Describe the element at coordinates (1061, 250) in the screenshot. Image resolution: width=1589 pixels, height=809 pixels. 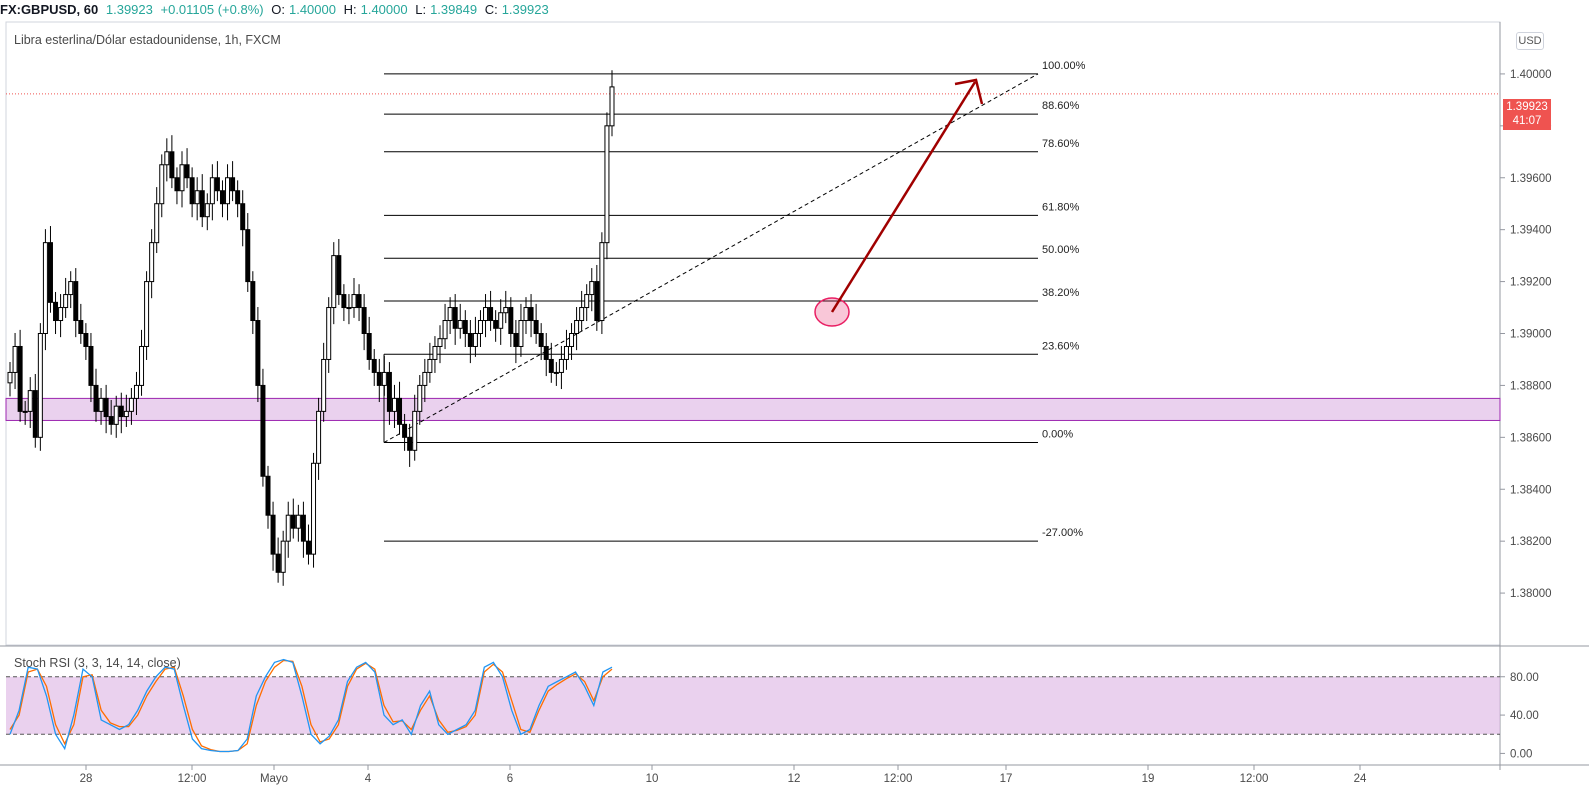
I see `fib-level-label: 50.00%` at that location.